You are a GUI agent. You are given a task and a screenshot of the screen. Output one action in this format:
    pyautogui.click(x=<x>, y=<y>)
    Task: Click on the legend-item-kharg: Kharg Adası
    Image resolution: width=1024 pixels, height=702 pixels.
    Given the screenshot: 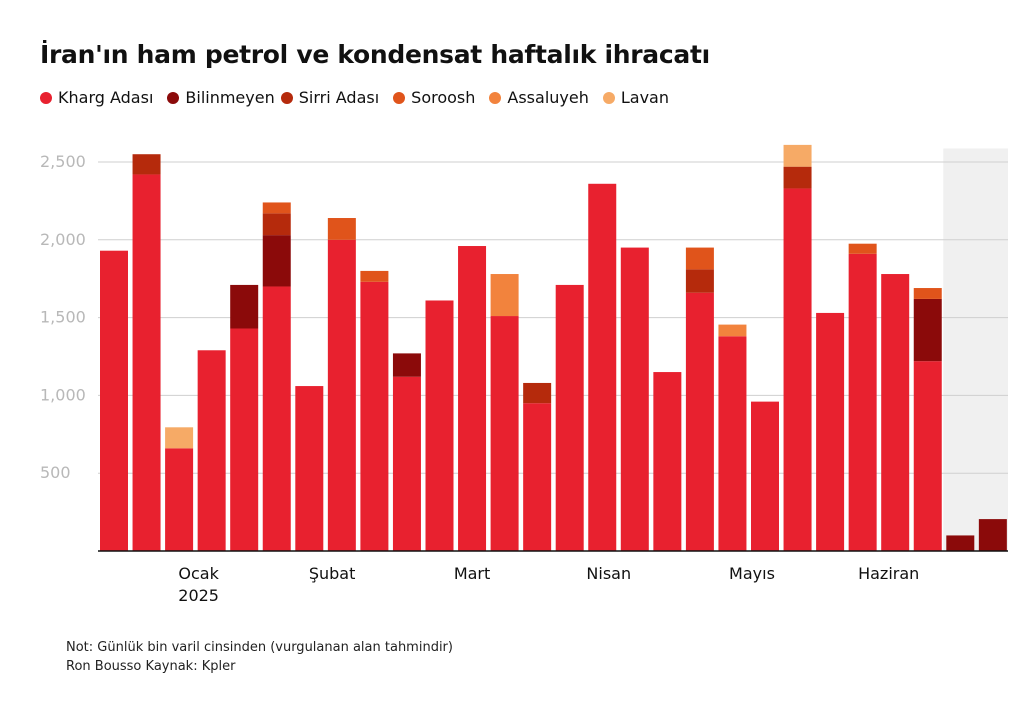 What is the action you would take?
    pyautogui.click(x=96, y=97)
    